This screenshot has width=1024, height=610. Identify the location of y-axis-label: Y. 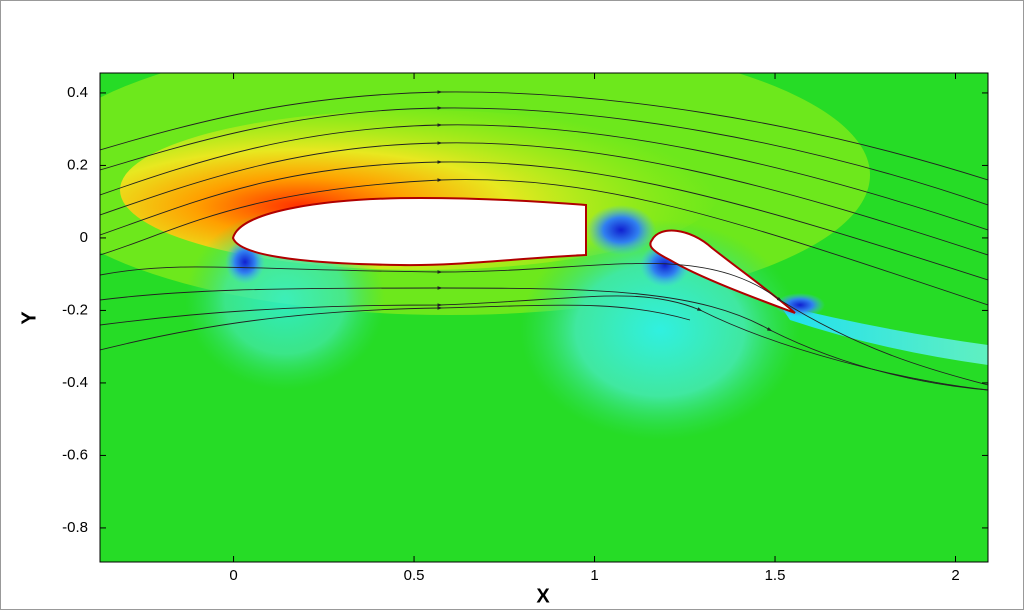
(29, 318).